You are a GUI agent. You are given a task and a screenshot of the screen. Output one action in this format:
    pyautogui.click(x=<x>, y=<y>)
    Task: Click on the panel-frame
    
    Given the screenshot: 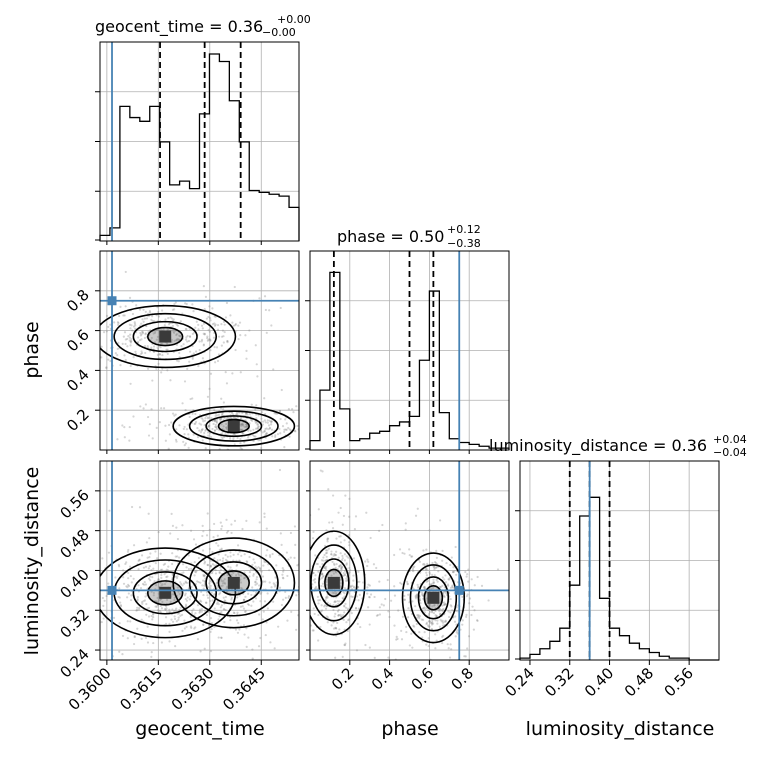 What is the action you would take?
    pyautogui.click(x=409, y=560)
    